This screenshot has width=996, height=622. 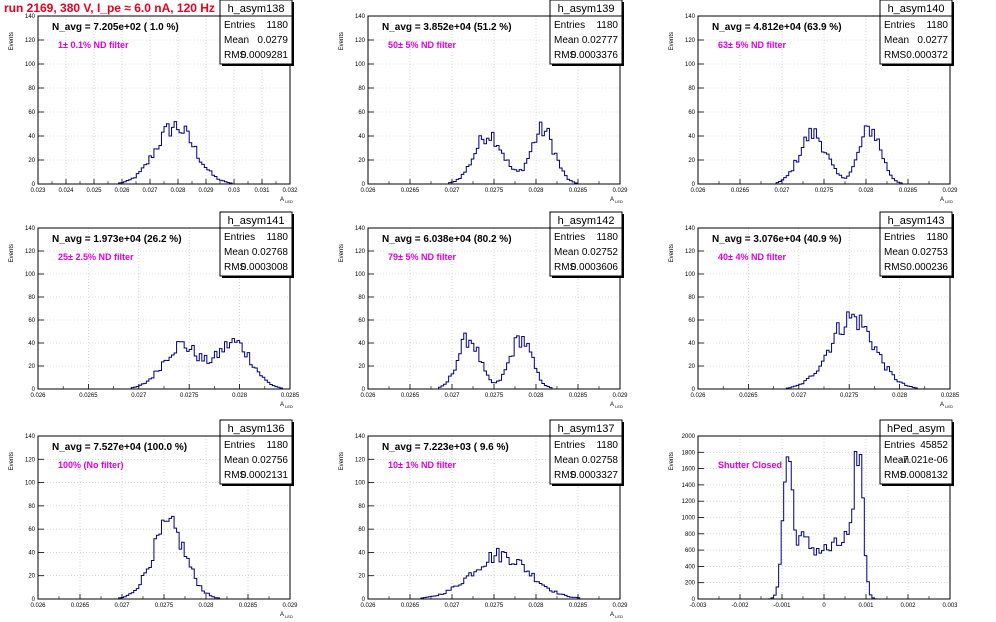 What do you see at coordinates (256, 221) in the screenshot?
I see `histogram-name: h_asym141` at bounding box center [256, 221].